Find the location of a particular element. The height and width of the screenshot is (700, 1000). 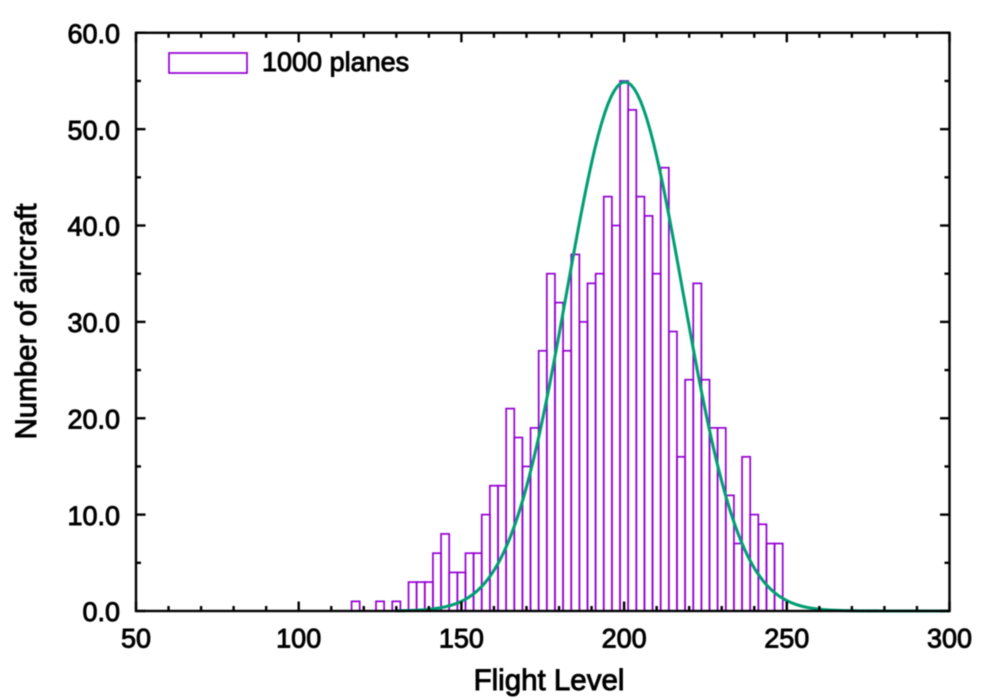

svg-text: 0.0 is located at coordinates (101, 612).